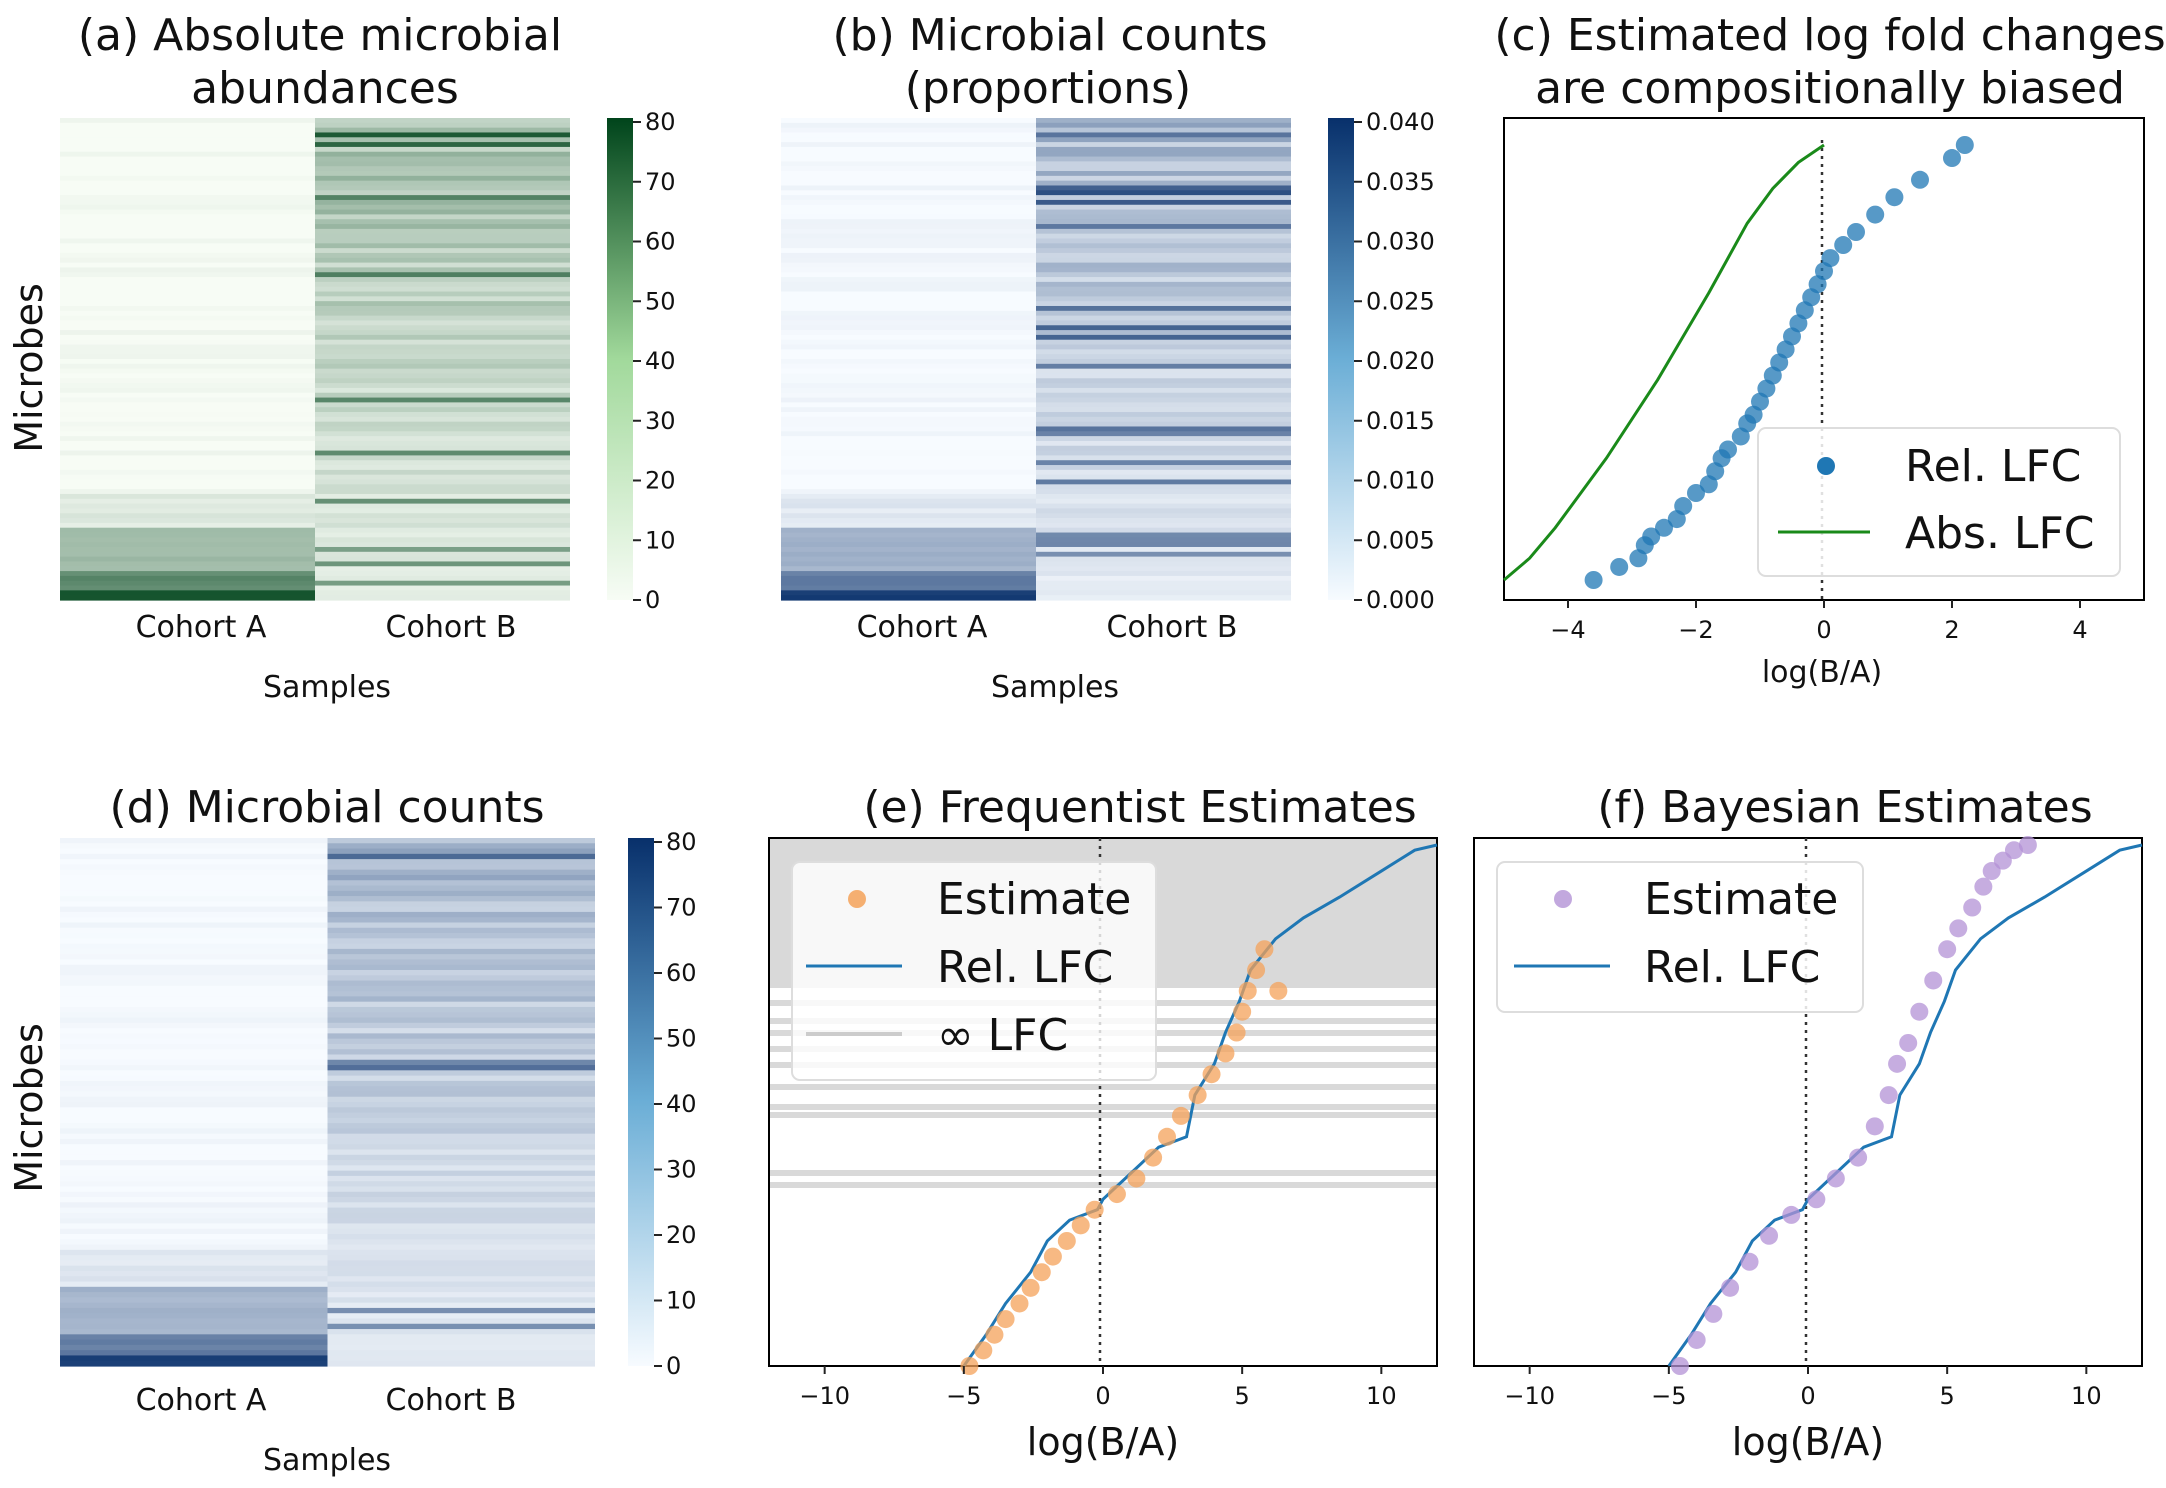 The height and width of the screenshot is (1488, 2166). I want to click on panel-b-xlabel: Samples, so click(1055, 687).